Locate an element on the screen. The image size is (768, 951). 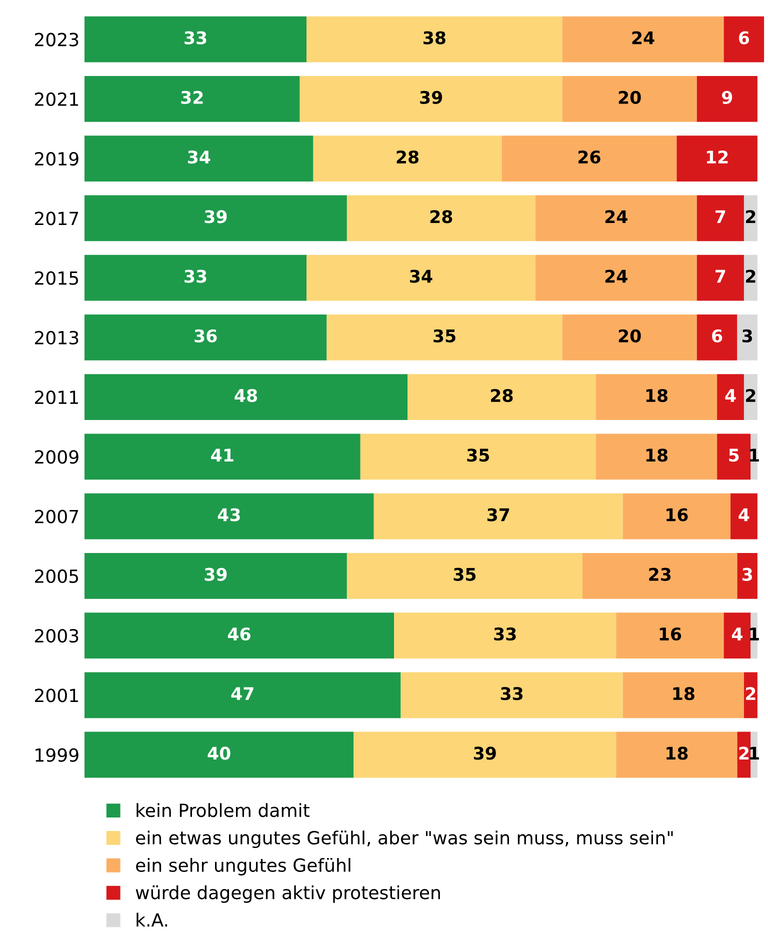
y-tick-label: 2015 is located at coordinates (56, 278).